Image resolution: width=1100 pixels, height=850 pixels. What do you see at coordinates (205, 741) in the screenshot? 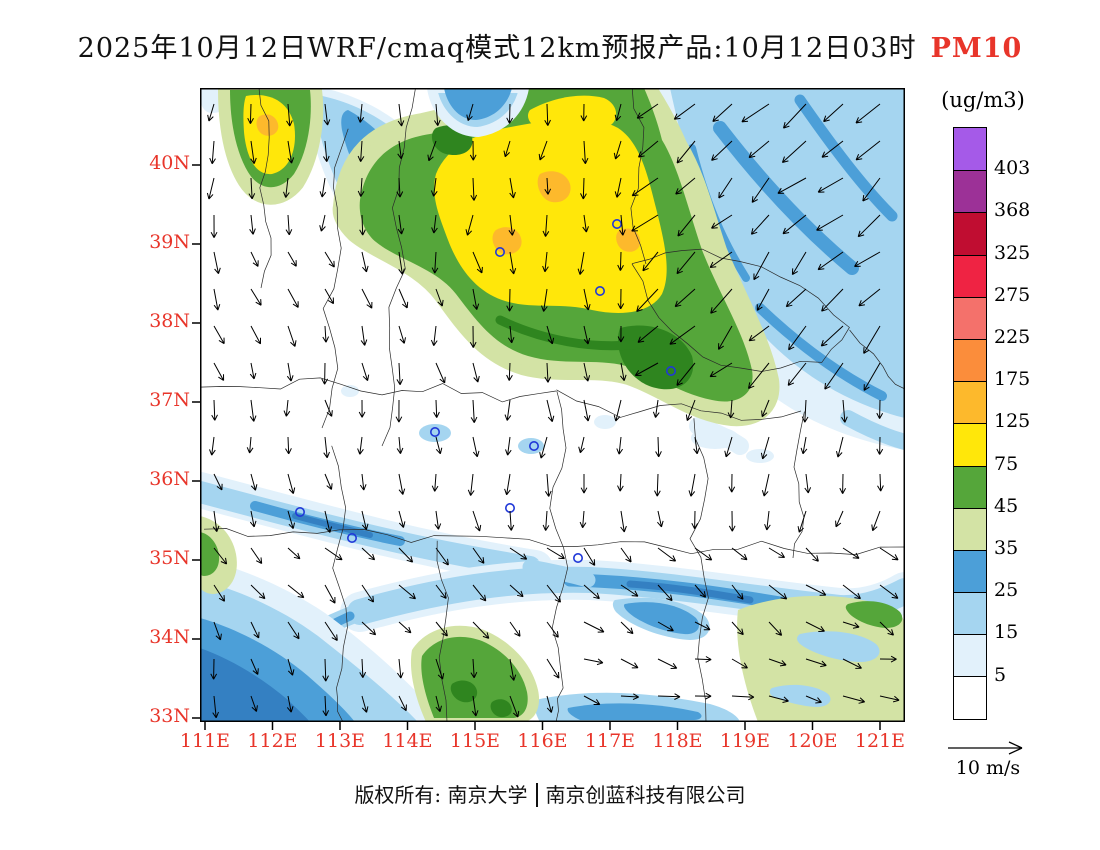
I see `lon-label-111E: 111E` at bounding box center [205, 741].